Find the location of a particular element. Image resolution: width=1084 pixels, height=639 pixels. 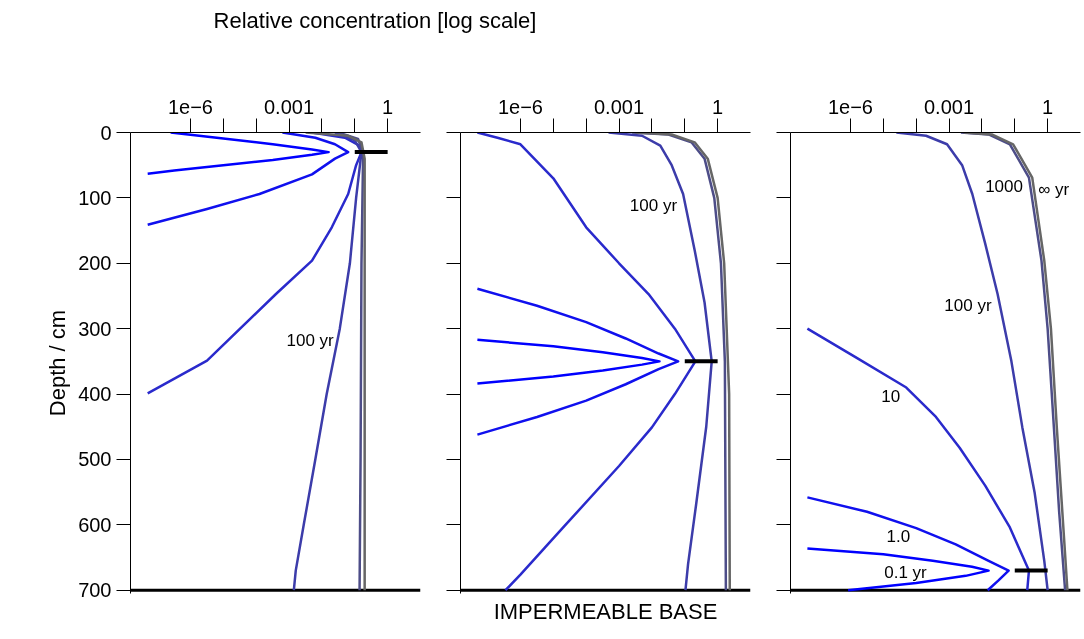

y-tick-label: 600 is located at coordinates (95, 524).